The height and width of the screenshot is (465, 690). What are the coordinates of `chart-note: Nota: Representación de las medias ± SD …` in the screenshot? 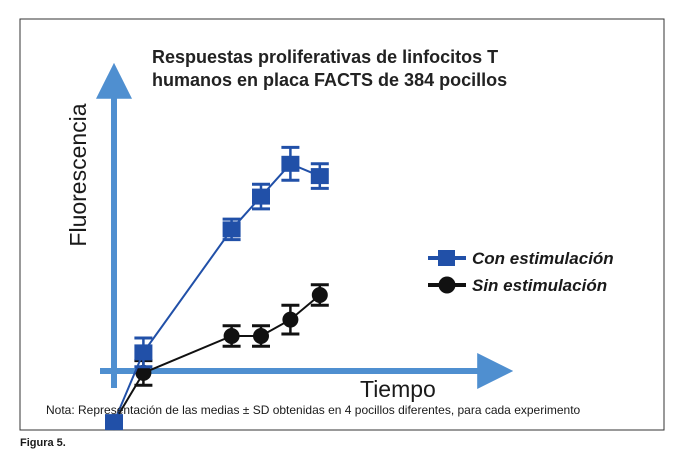 It's located at (313, 410).